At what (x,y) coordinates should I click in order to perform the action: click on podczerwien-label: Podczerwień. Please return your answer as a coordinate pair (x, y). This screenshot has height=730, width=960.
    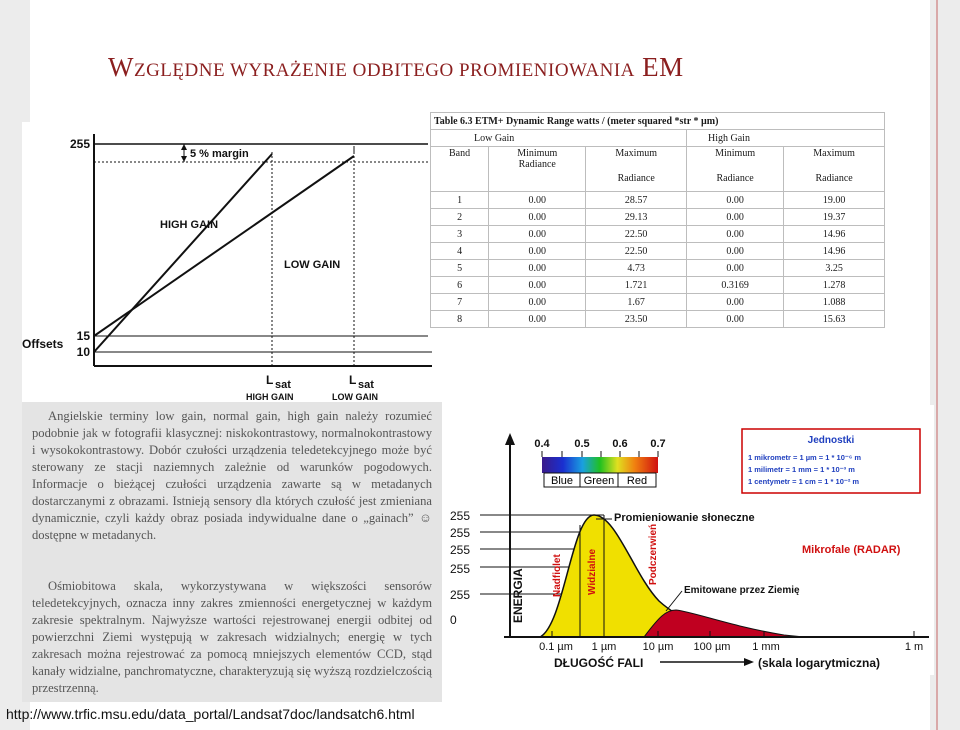
    Looking at the image, I should click on (653, 554).